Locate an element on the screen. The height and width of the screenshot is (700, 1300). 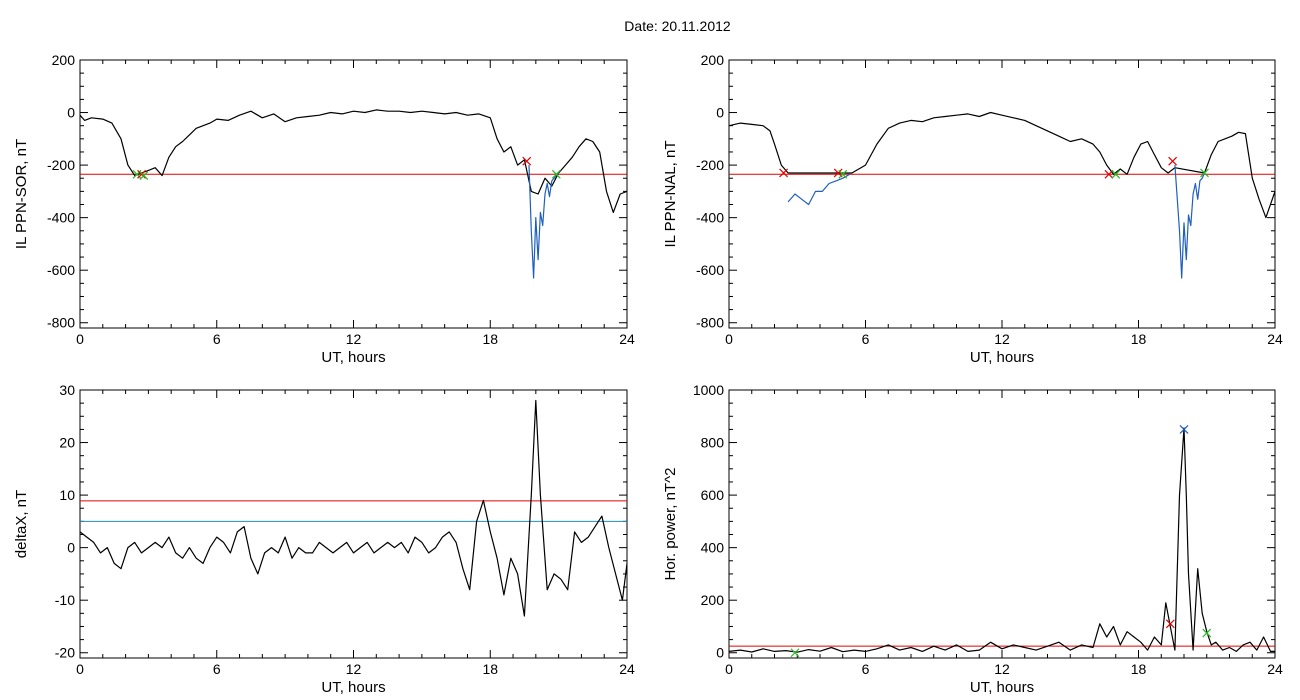
y-axis-label: IL PPN-SOR, nT is located at coordinates (21, 194).